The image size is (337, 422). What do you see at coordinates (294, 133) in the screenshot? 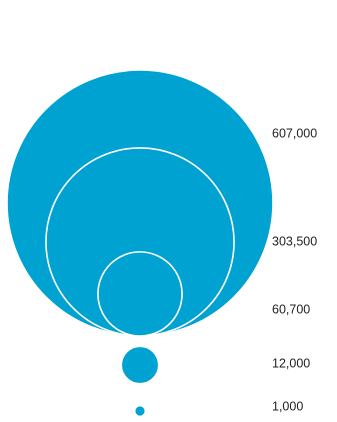
I see `value-label-0: 607,000` at bounding box center [294, 133].